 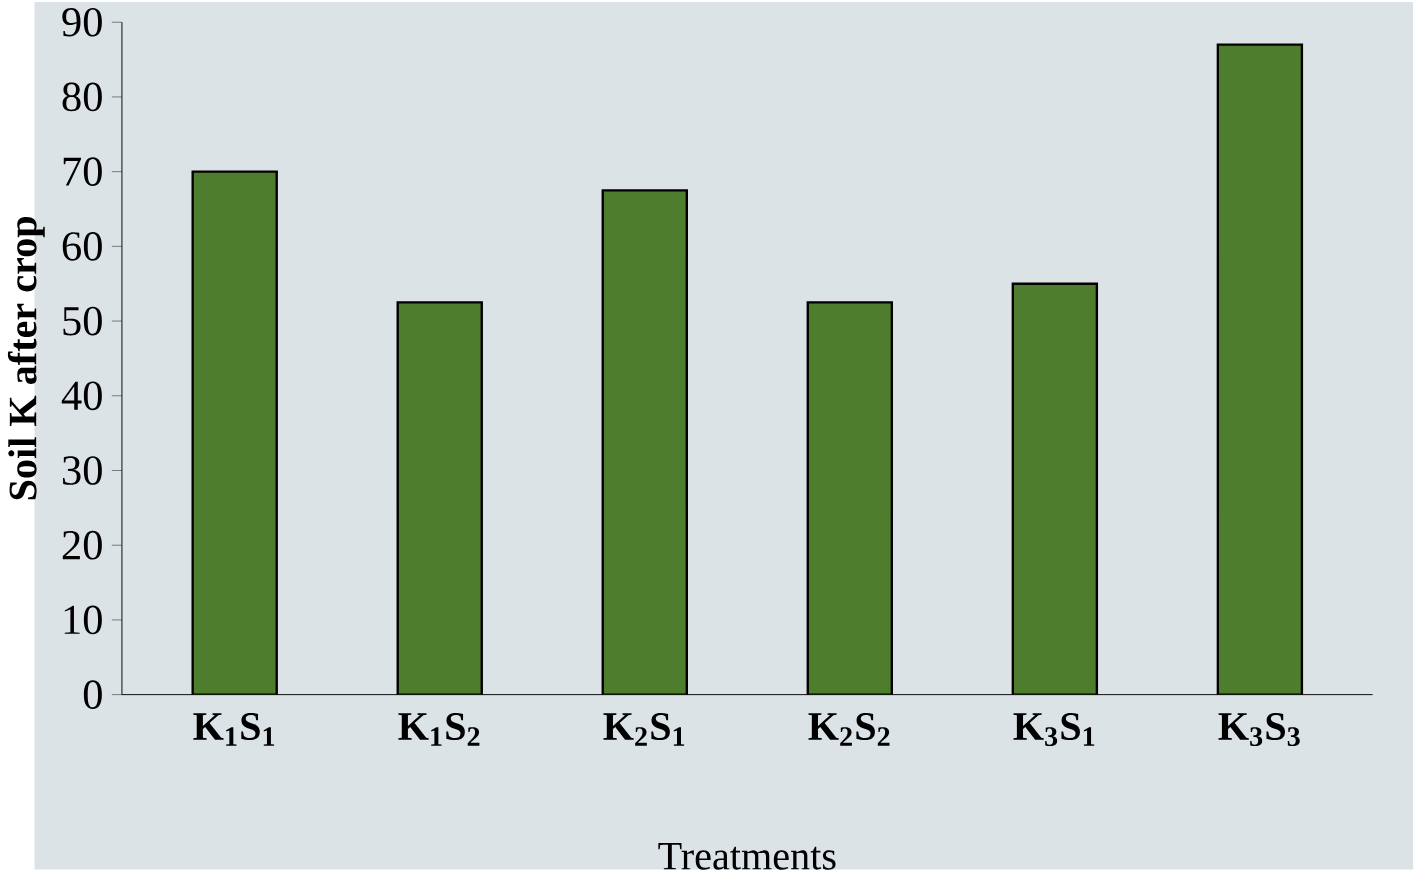 I want to click on x-tick-label: K$_{1}$S$_{2}$, so click(x=439, y=730).